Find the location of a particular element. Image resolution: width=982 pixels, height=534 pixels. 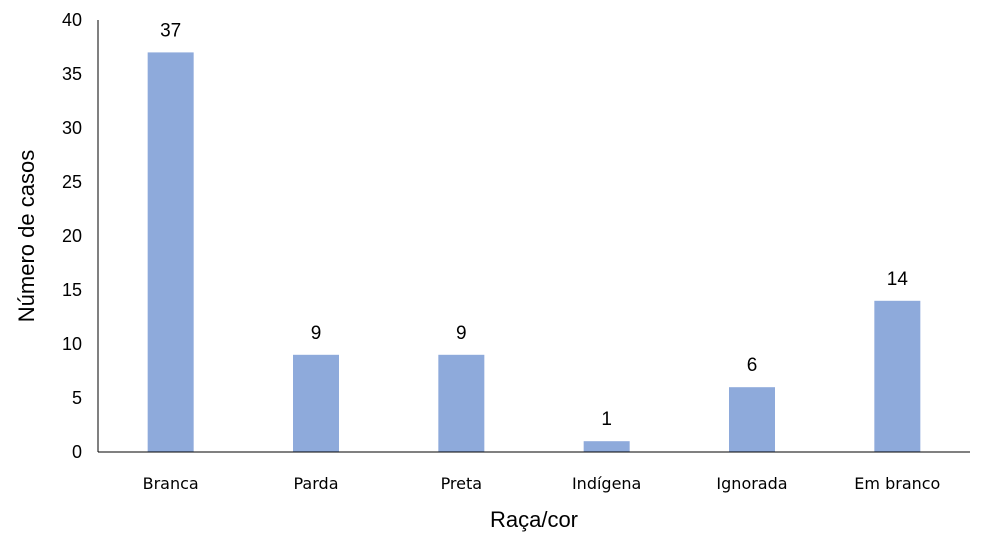

y-tick-label: 0 is located at coordinates (77, 452).